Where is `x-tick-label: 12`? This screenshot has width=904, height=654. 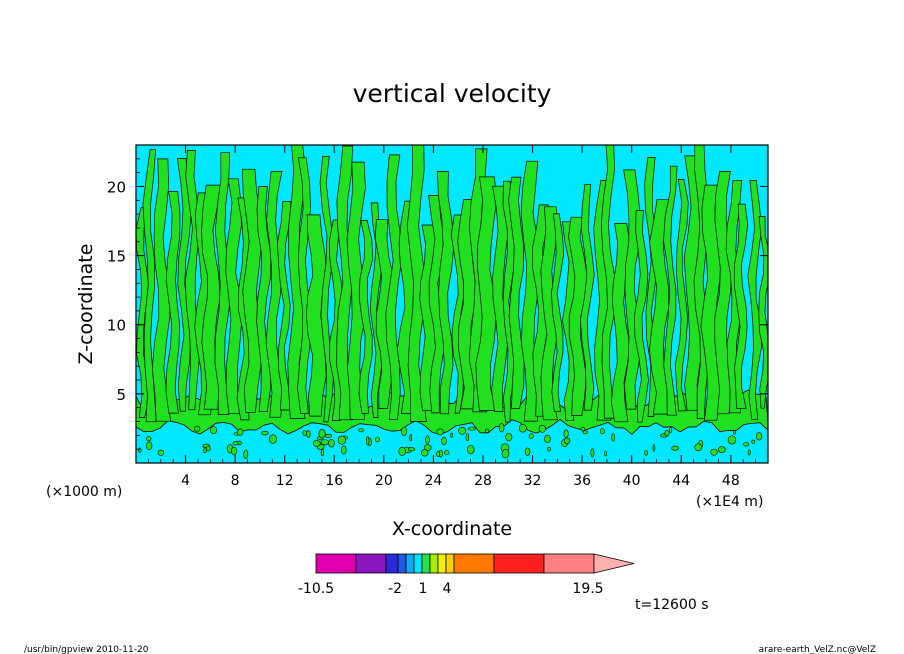
x-tick-label: 12 is located at coordinates (285, 481).